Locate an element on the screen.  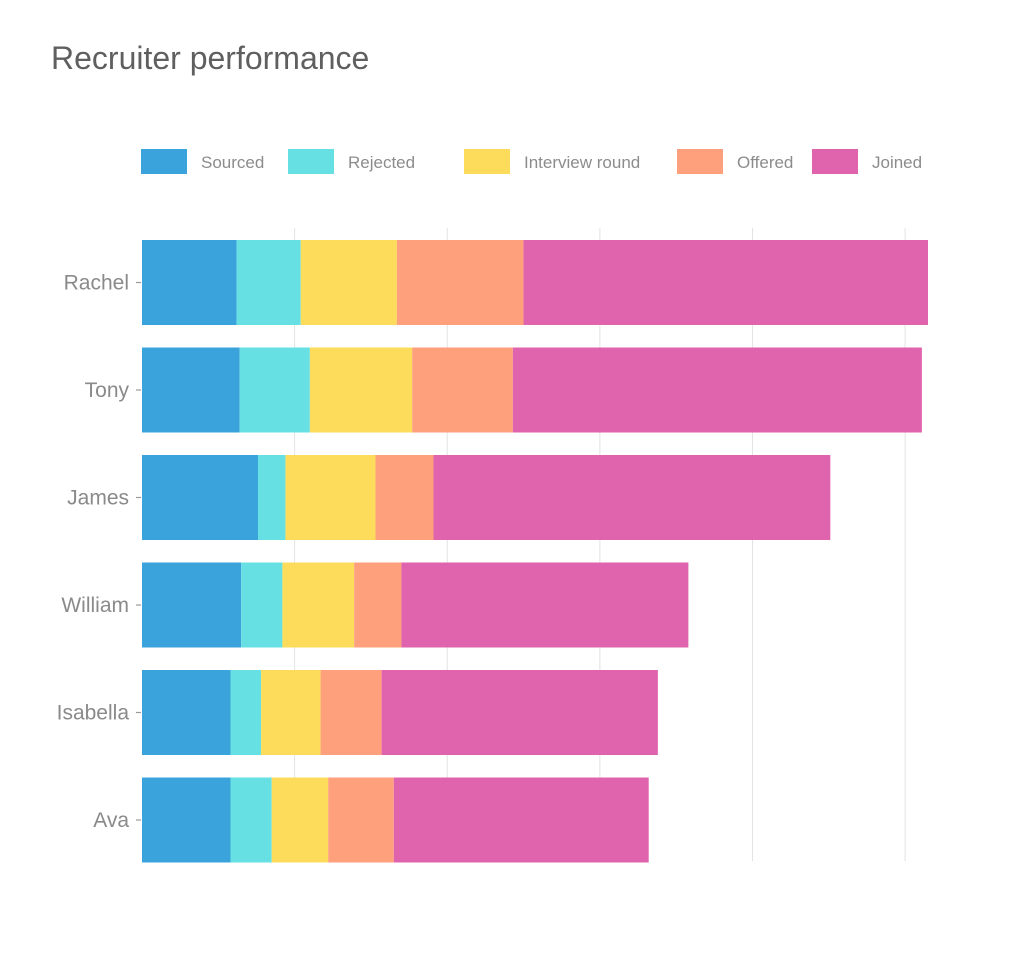
legend-item: Offered is located at coordinates (735, 161).